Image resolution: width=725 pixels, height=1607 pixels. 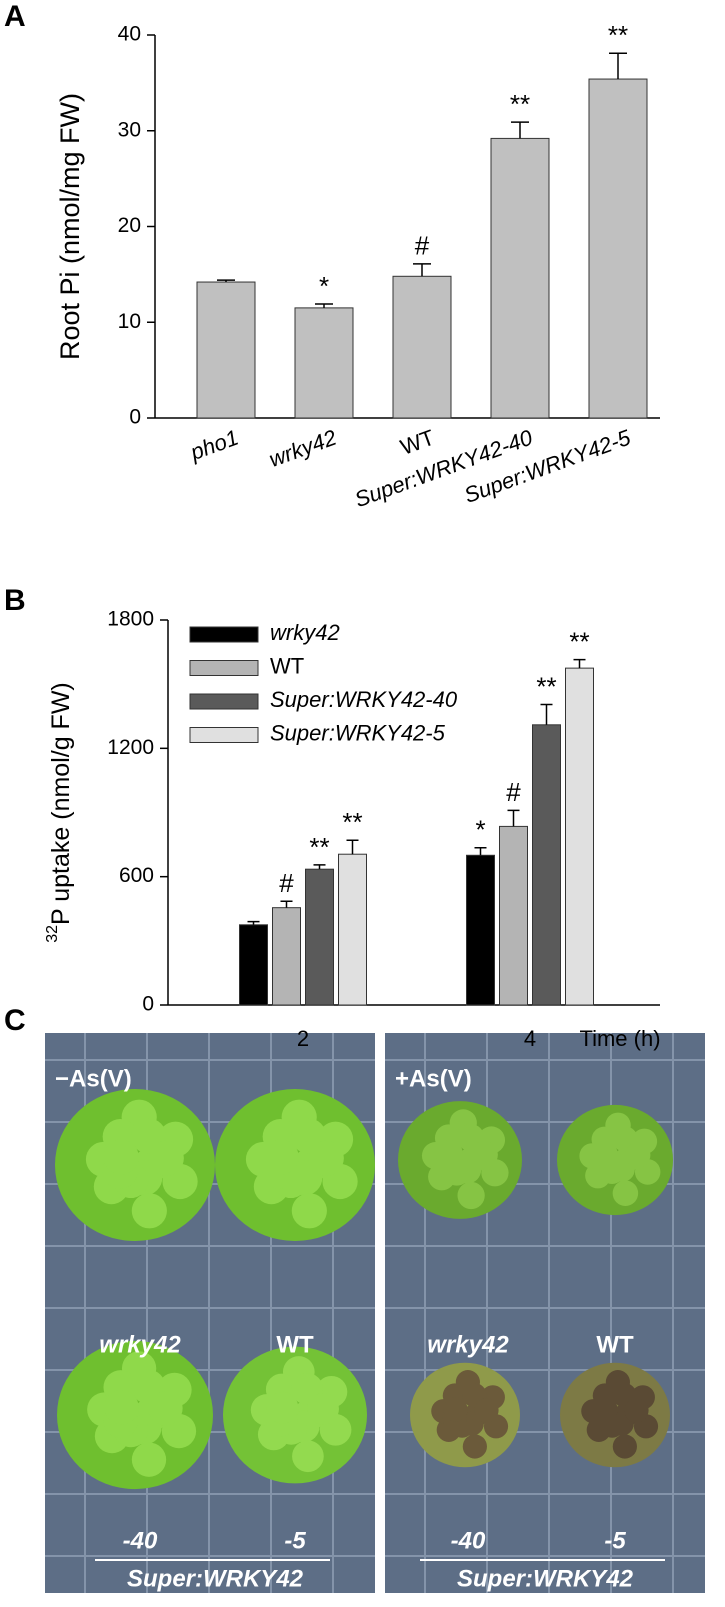 What do you see at coordinates (129, 129) in the screenshot?
I see `y-tick-label: 30` at bounding box center [129, 129].